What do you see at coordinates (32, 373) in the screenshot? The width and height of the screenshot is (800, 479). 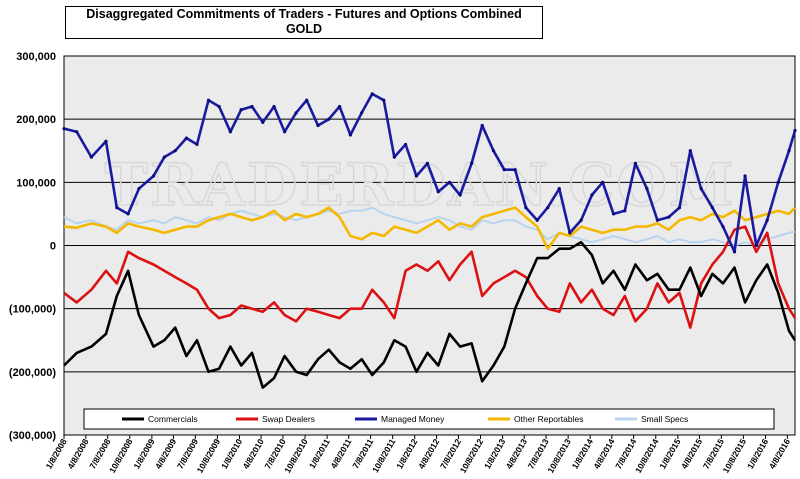 I see `y-tick-label: (200,000)` at bounding box center [32, 373].